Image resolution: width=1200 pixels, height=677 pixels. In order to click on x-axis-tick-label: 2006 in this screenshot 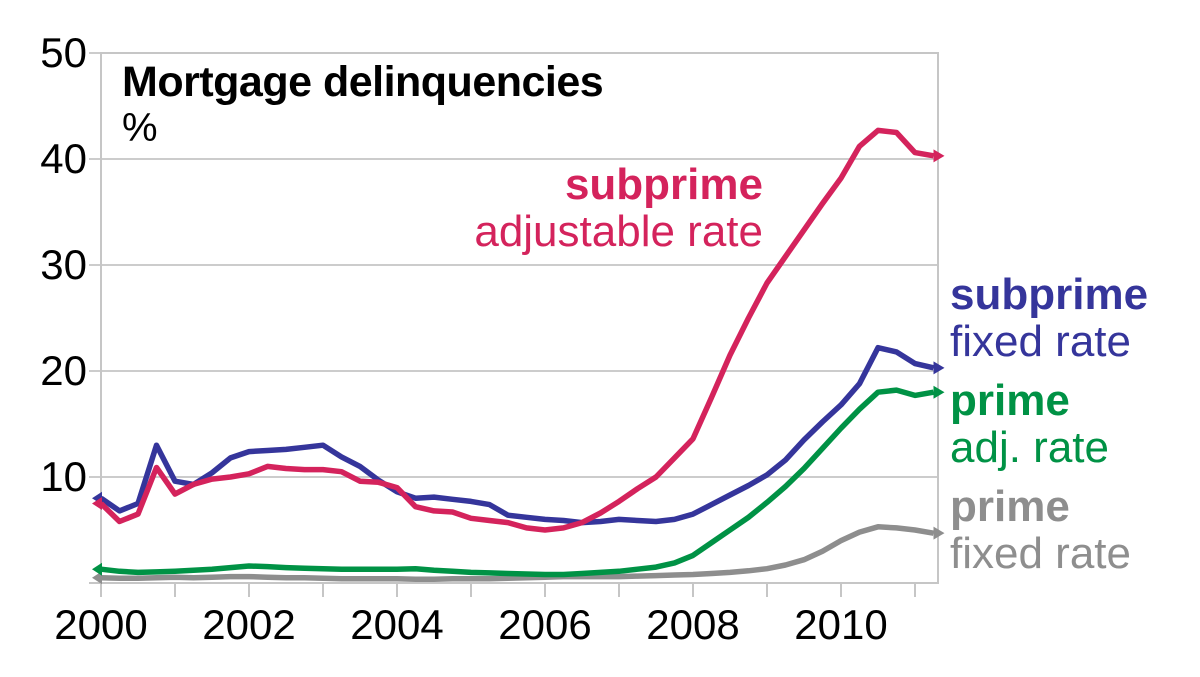, I will do `click(545, 624)`.